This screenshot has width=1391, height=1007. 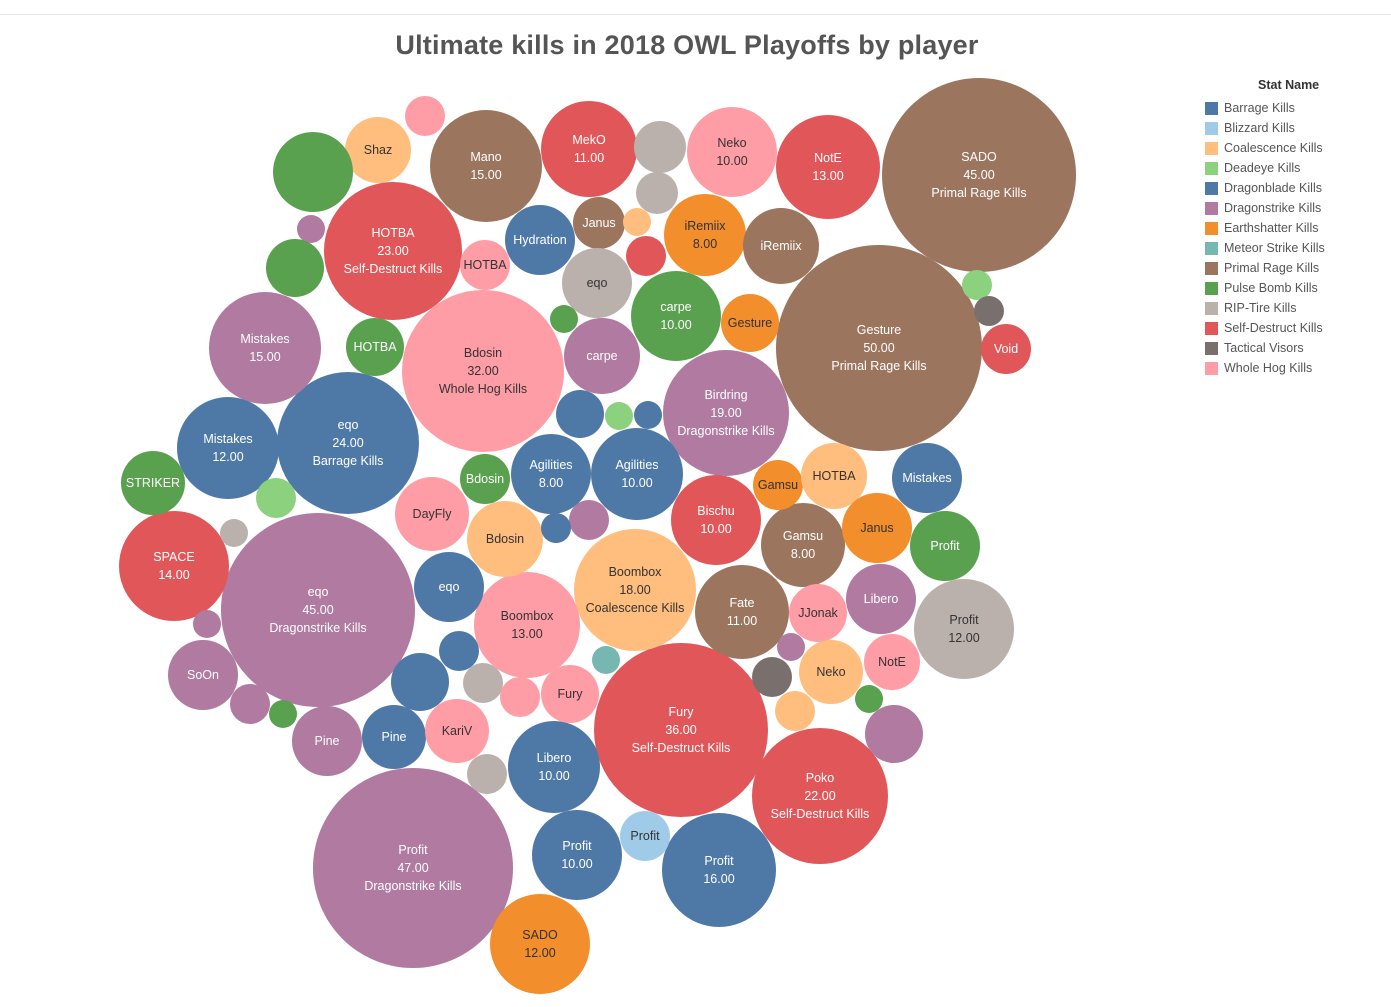 I want to click on bubble: Agilities 10.00, so click(x=637, y=474).